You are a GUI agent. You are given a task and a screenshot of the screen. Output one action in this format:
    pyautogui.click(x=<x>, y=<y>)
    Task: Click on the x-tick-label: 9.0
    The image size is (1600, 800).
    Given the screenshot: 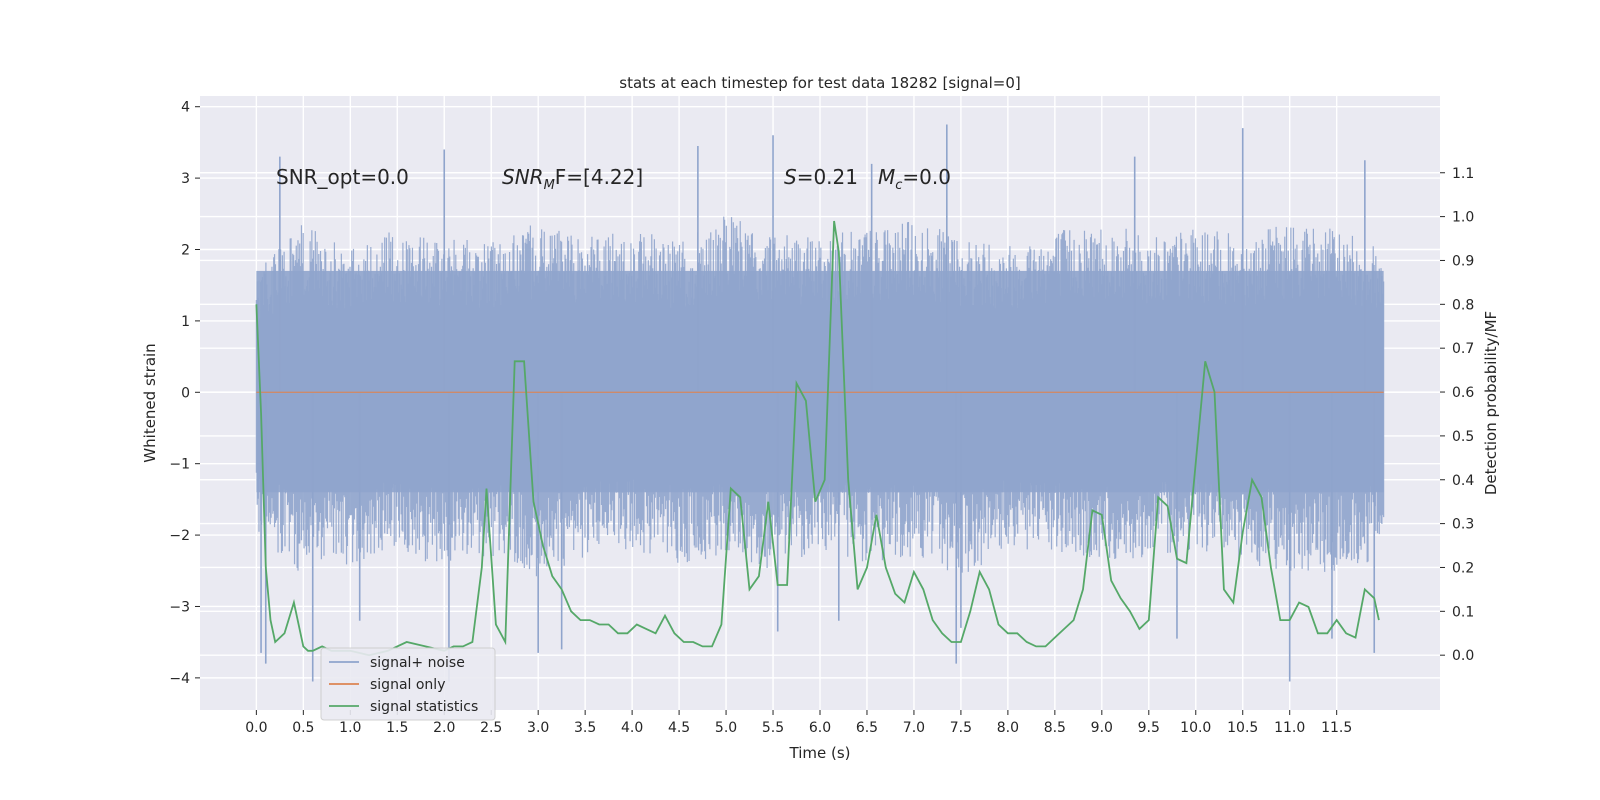 What is the action you would take?
    pyautogui.click(x=1102, y=728)
    